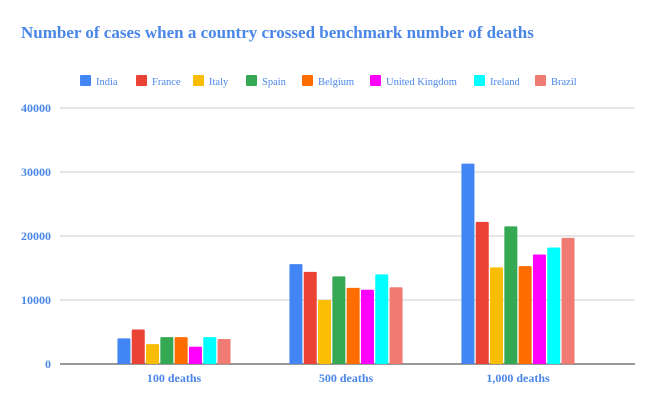 The width and height of the screenshot is (655, 410). Describe the element at coordinates (174, 378) in the screenshot. I see `x-tick-label: 100 deaths` at that location.